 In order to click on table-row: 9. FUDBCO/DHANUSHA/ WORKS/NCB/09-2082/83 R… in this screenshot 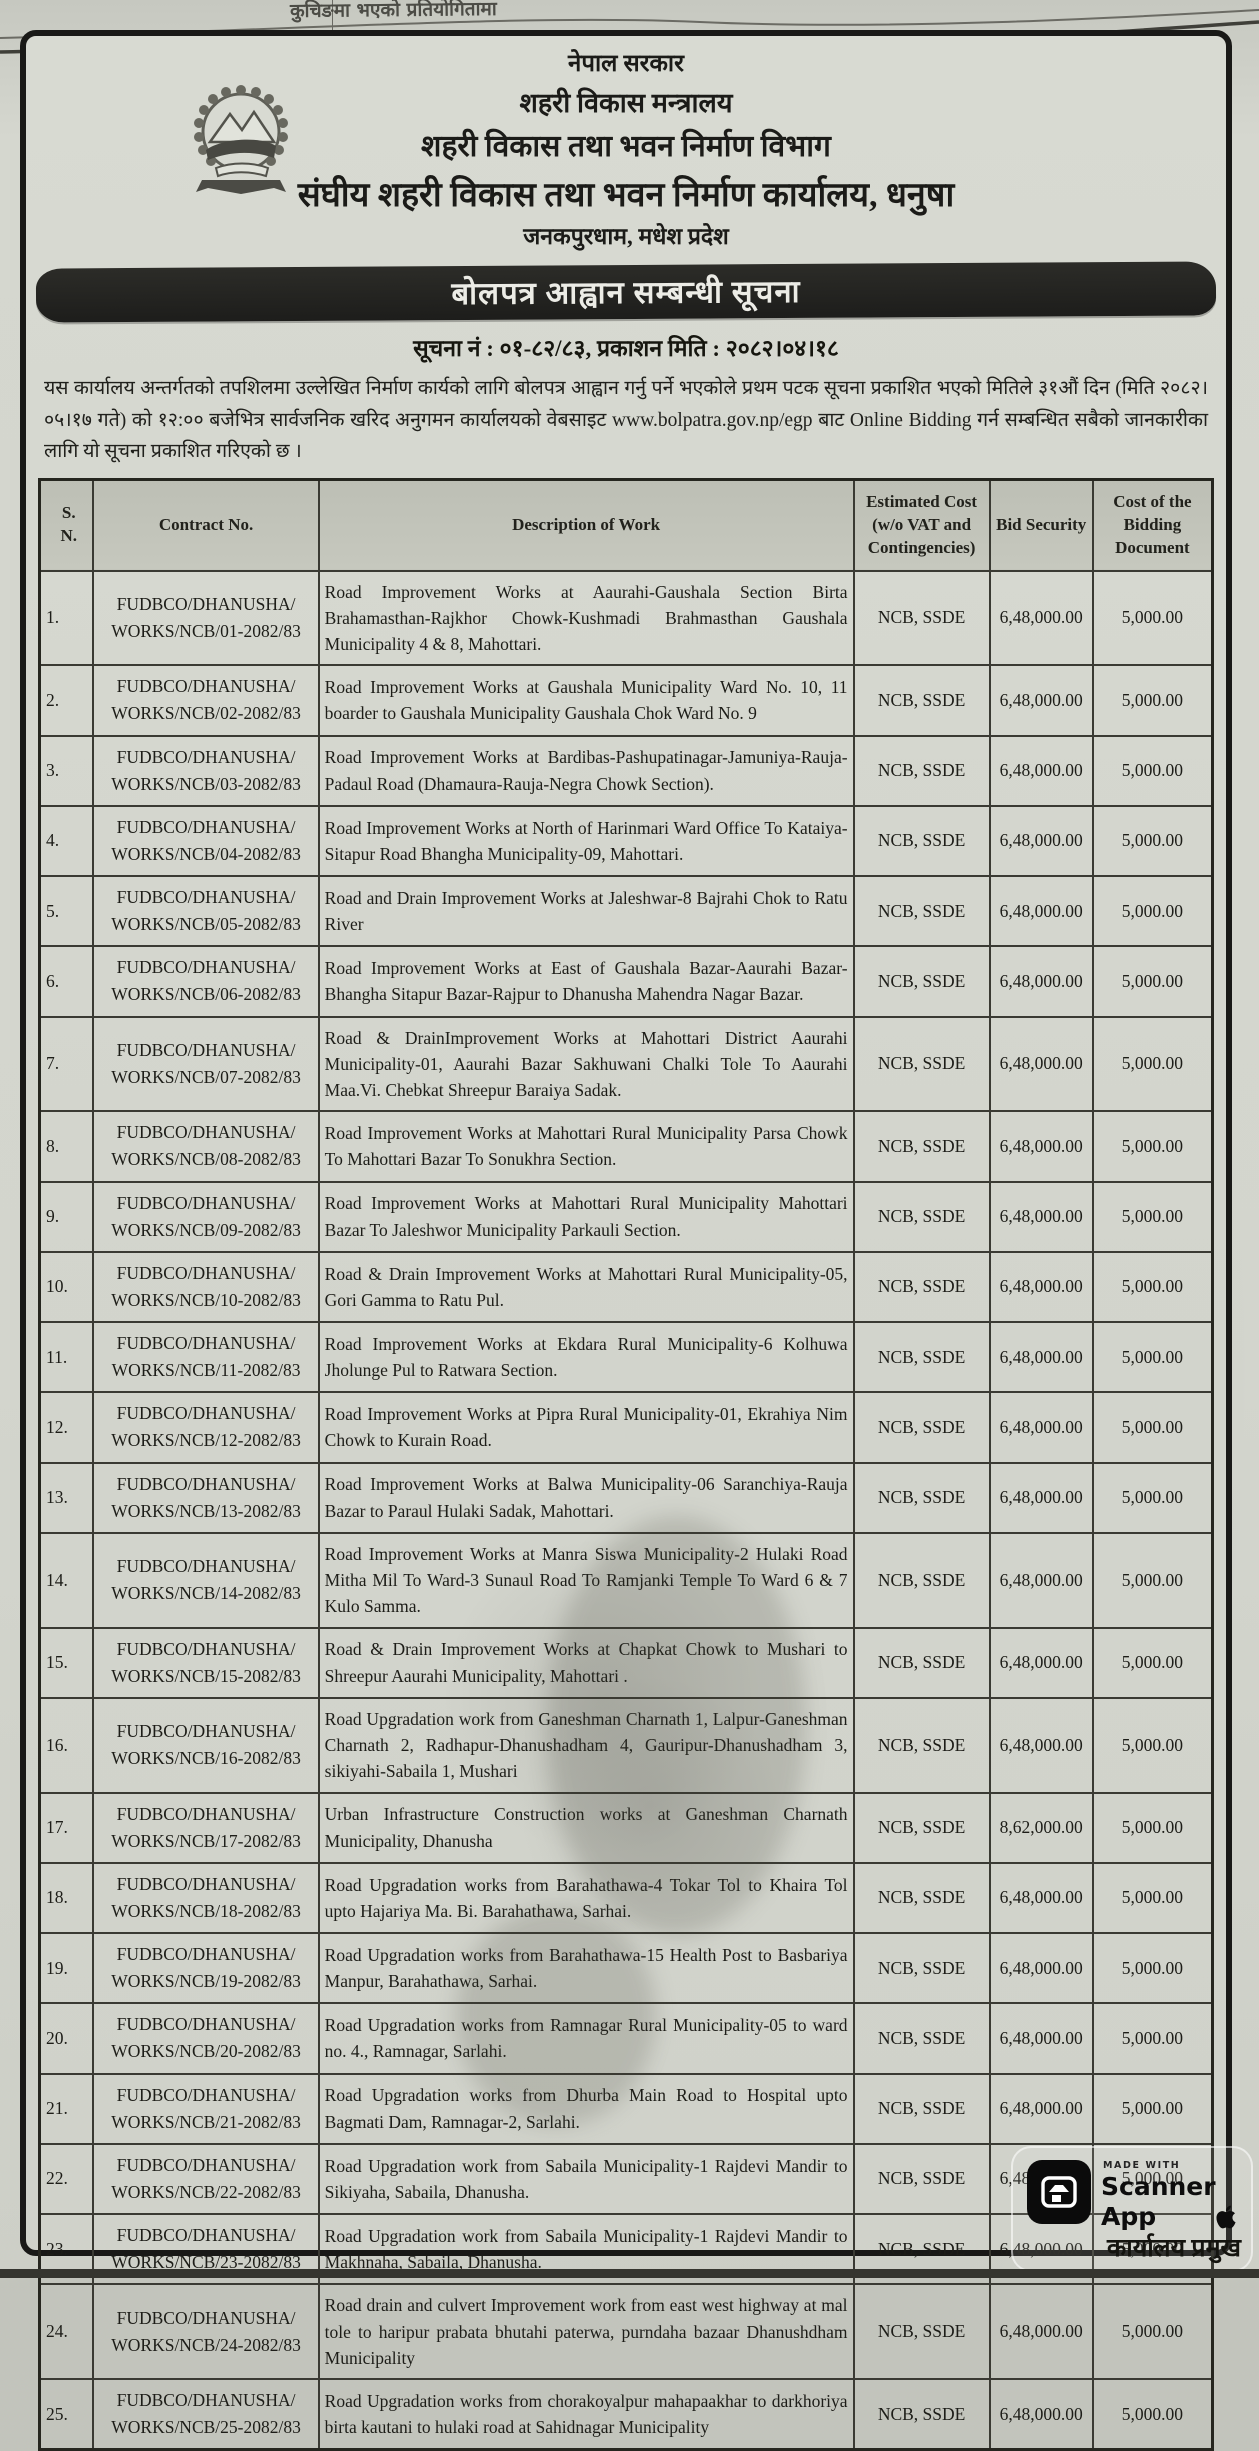, I will do `click(626, 1216)`.